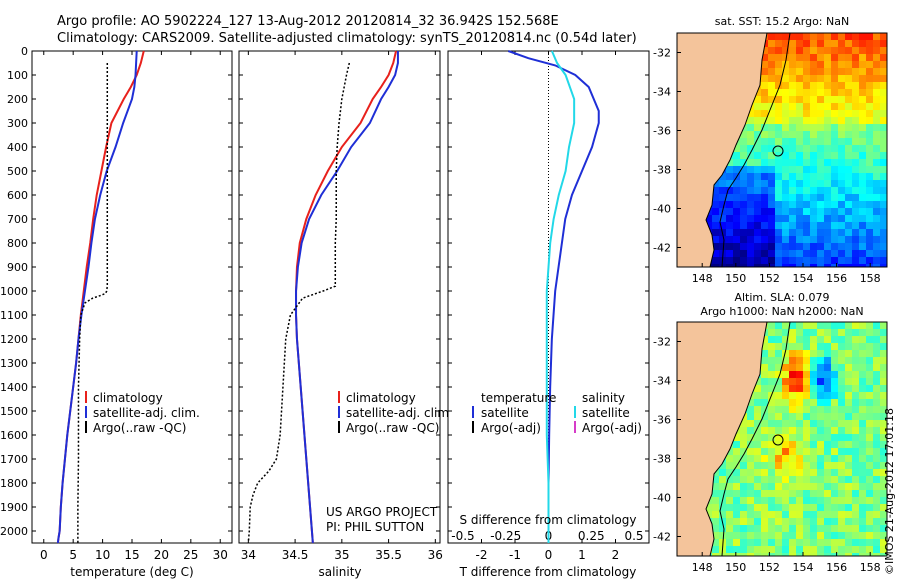 The image size is (900, 580). I want to click on x-tick-label: 10, so click(102, 555).